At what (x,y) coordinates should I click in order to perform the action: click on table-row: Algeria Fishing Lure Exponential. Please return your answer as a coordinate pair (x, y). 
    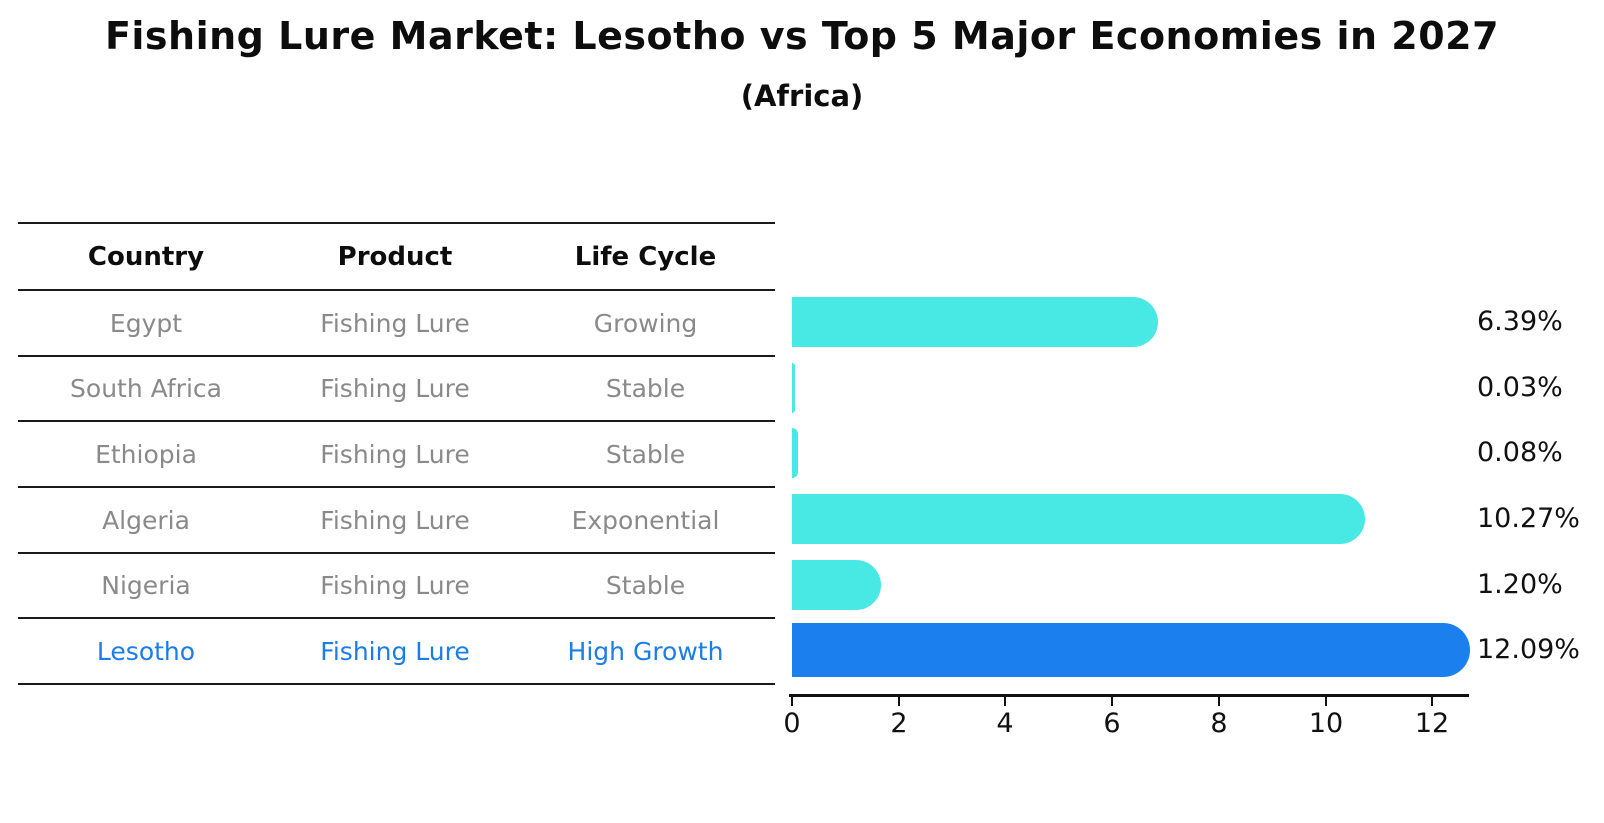
    Looking at the image, I should click on (396, 520).